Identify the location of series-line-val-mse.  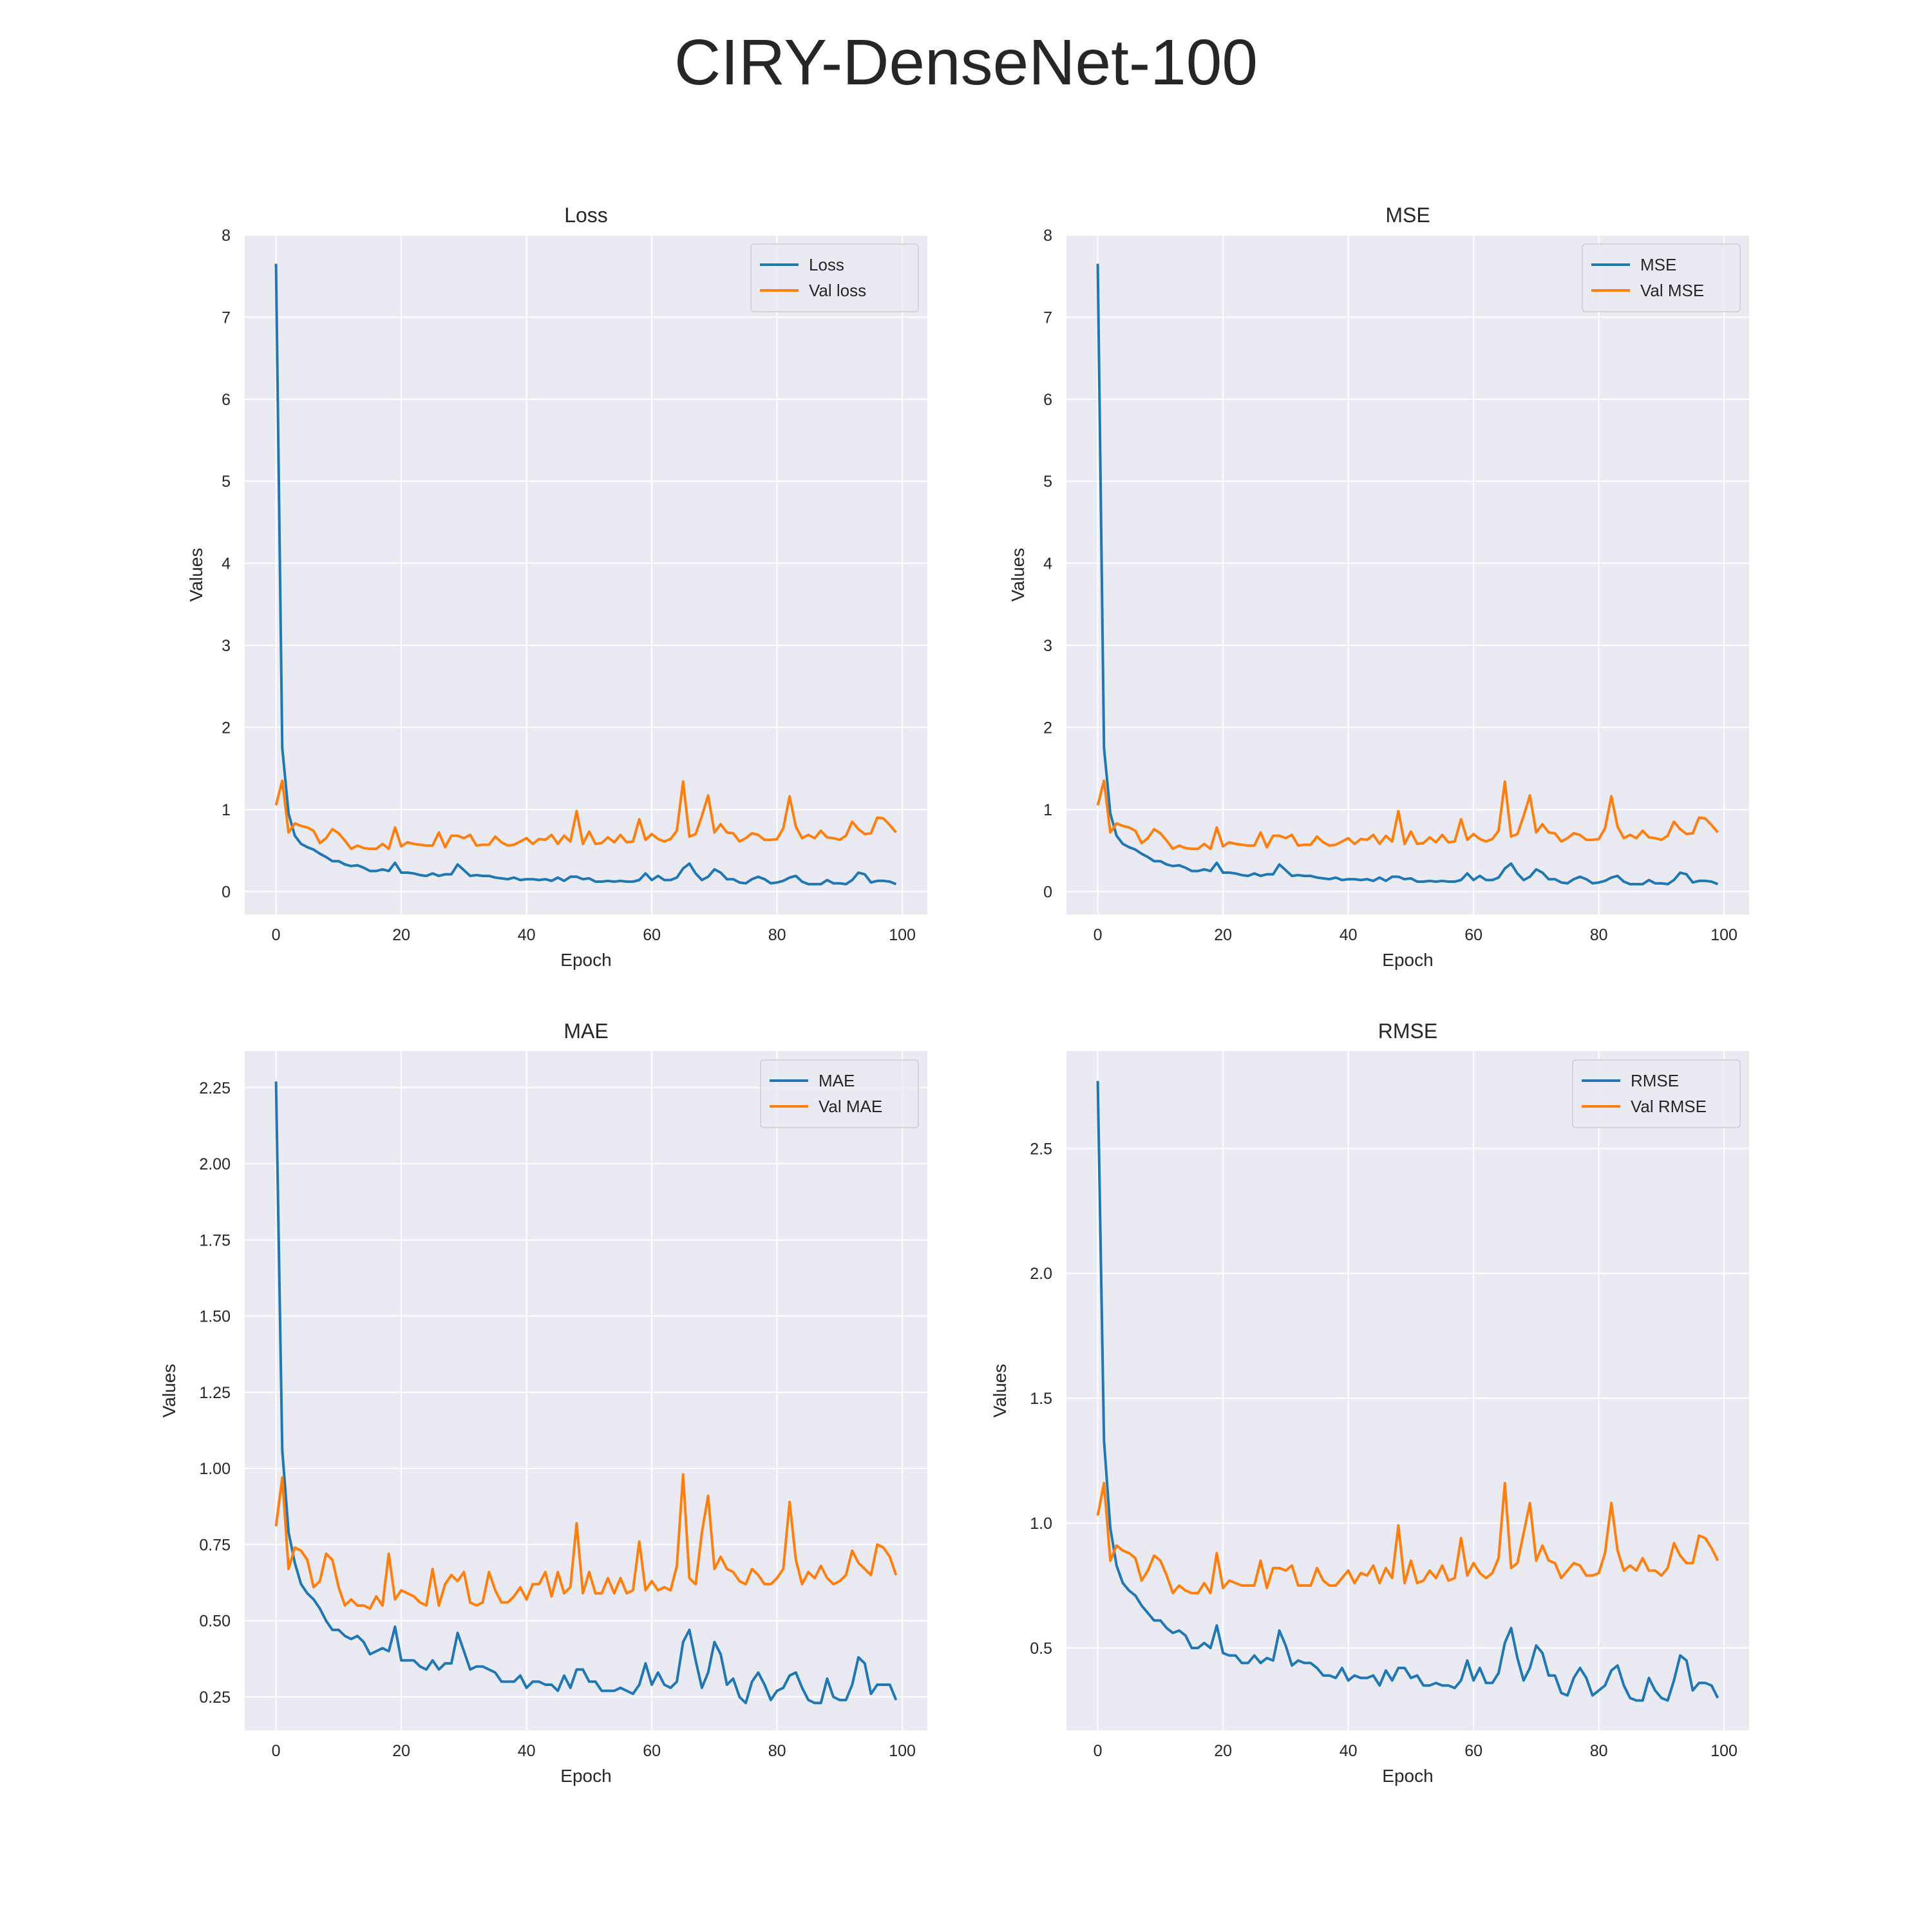
(1407, 815).